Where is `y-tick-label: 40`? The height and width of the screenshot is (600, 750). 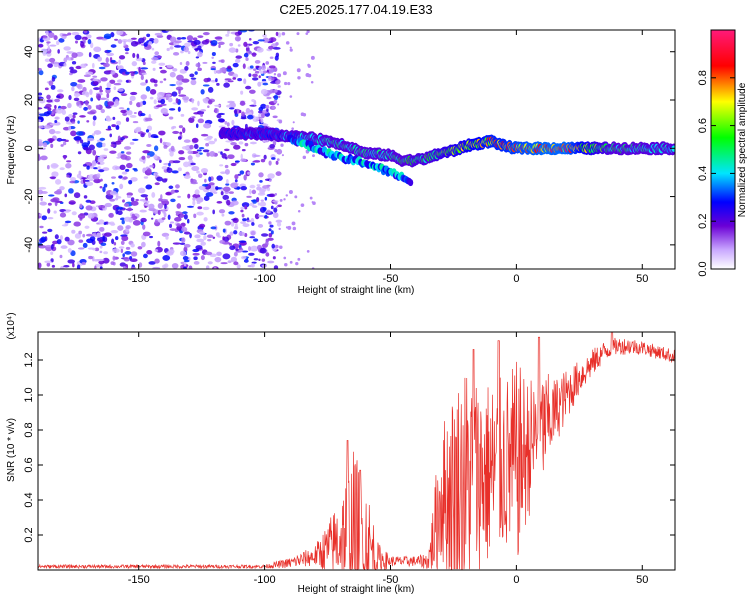
y-tick-label: 40 is located at coordinates (29, 52).